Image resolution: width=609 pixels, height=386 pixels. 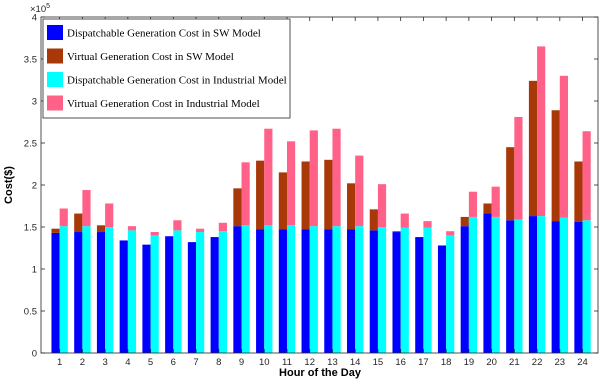 What do you see at coordinates (469, 362) in the screenshot?
I see `x-tick-label: 19` at bounding box center [469, 362].